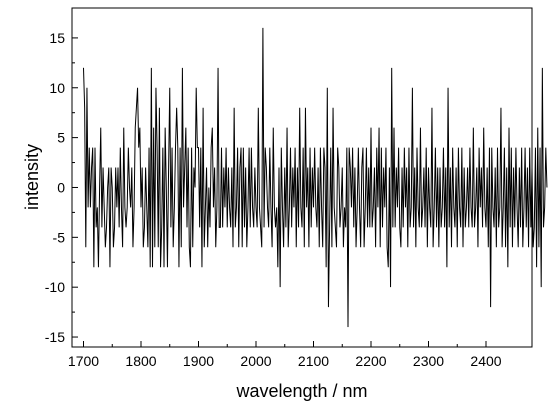  Describe the element at coordinates (32, 177) in the screenshot. I see `y-axis-title: intensity` at that location.